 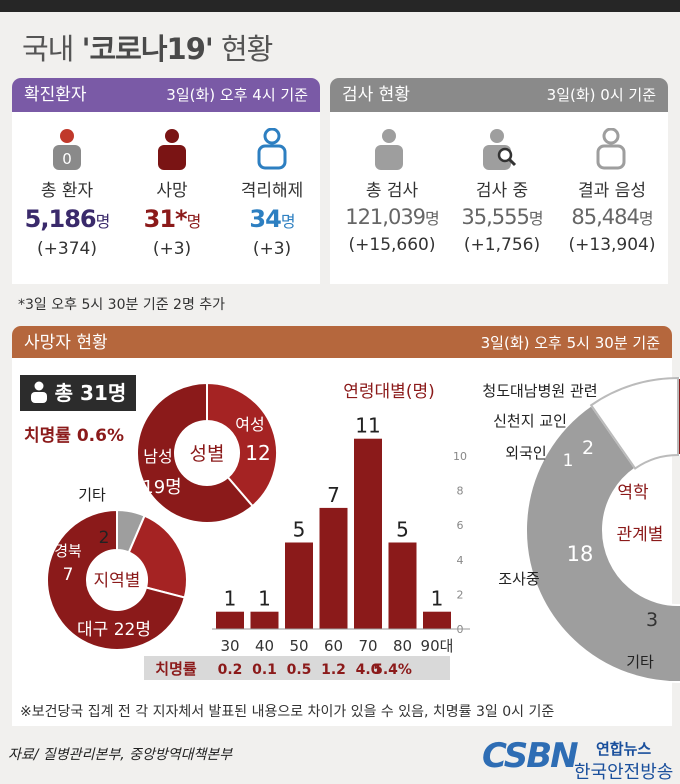 What do you see at coordinates (74, 436) in the screenshot?
I see `fatality-rate: 치명률 0.6%` at bounding box center [74, 436].